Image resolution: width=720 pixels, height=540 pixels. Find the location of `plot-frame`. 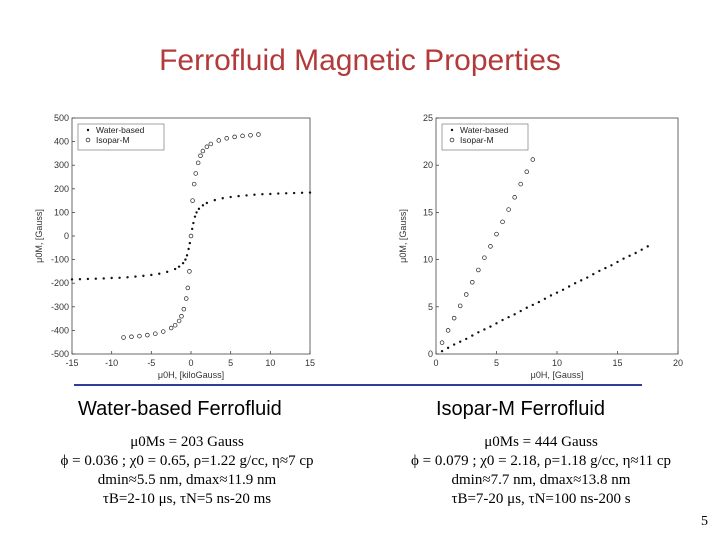

plot-frame is located at coordinates (557, 236).